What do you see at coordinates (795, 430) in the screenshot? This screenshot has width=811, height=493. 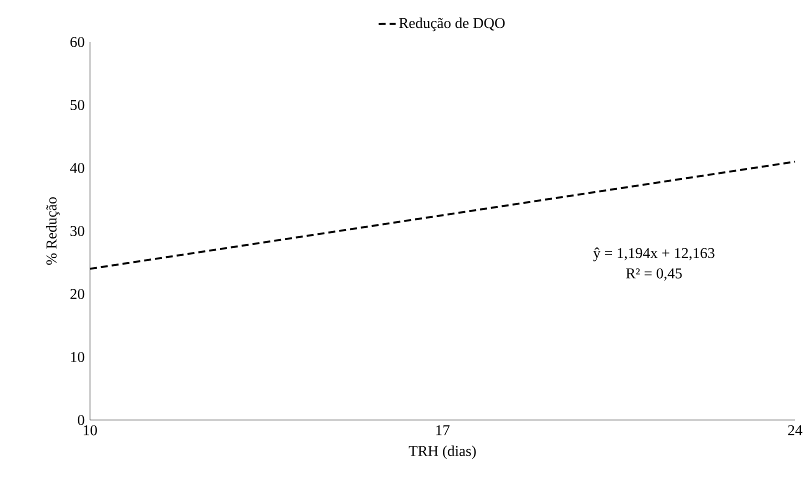 I see `x-tick-label: 24` at bounding box center [795, 430].